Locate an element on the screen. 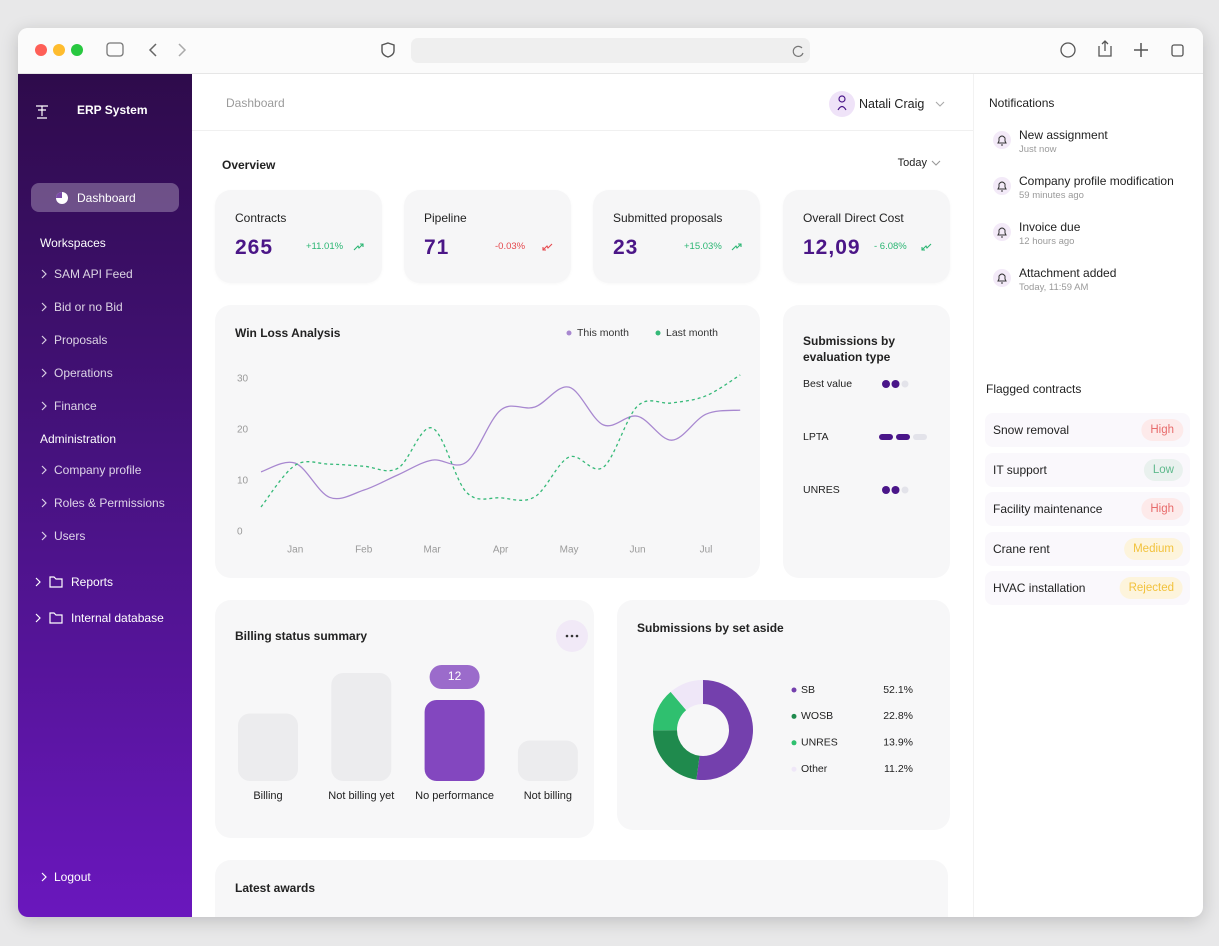 The image size is (1219, 946). notification-time: 59 minutes ago is located at coordinates (1051, 195).